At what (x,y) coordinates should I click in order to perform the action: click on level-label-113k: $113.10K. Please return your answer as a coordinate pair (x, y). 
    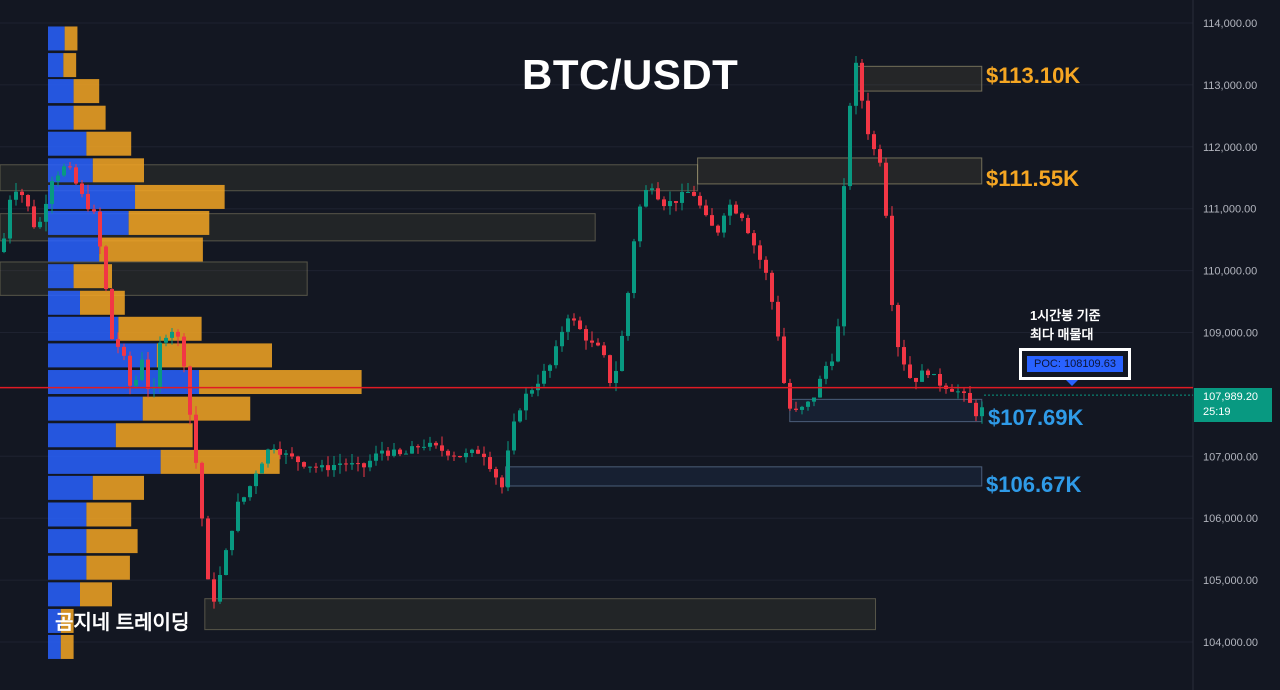
    Looking at the image, I should click on (1033, 75).